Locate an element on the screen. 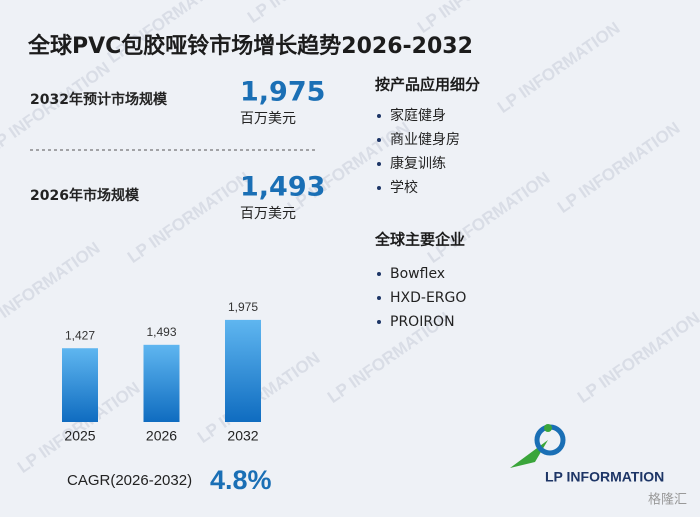 The image size is (700, 517). value-label: 1,427 is located at coordinates (80, 335).